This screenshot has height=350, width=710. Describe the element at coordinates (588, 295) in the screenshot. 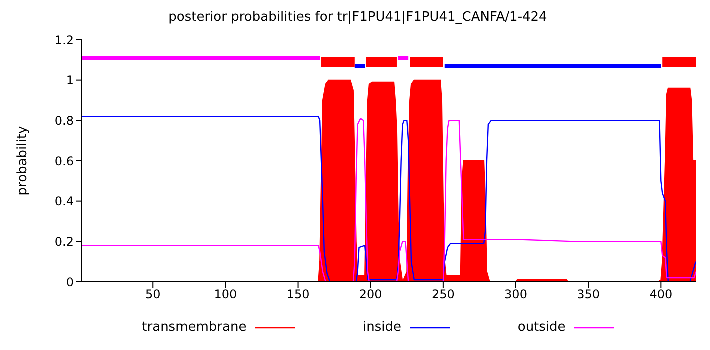

I see `x-tick-label: 350` at that location.